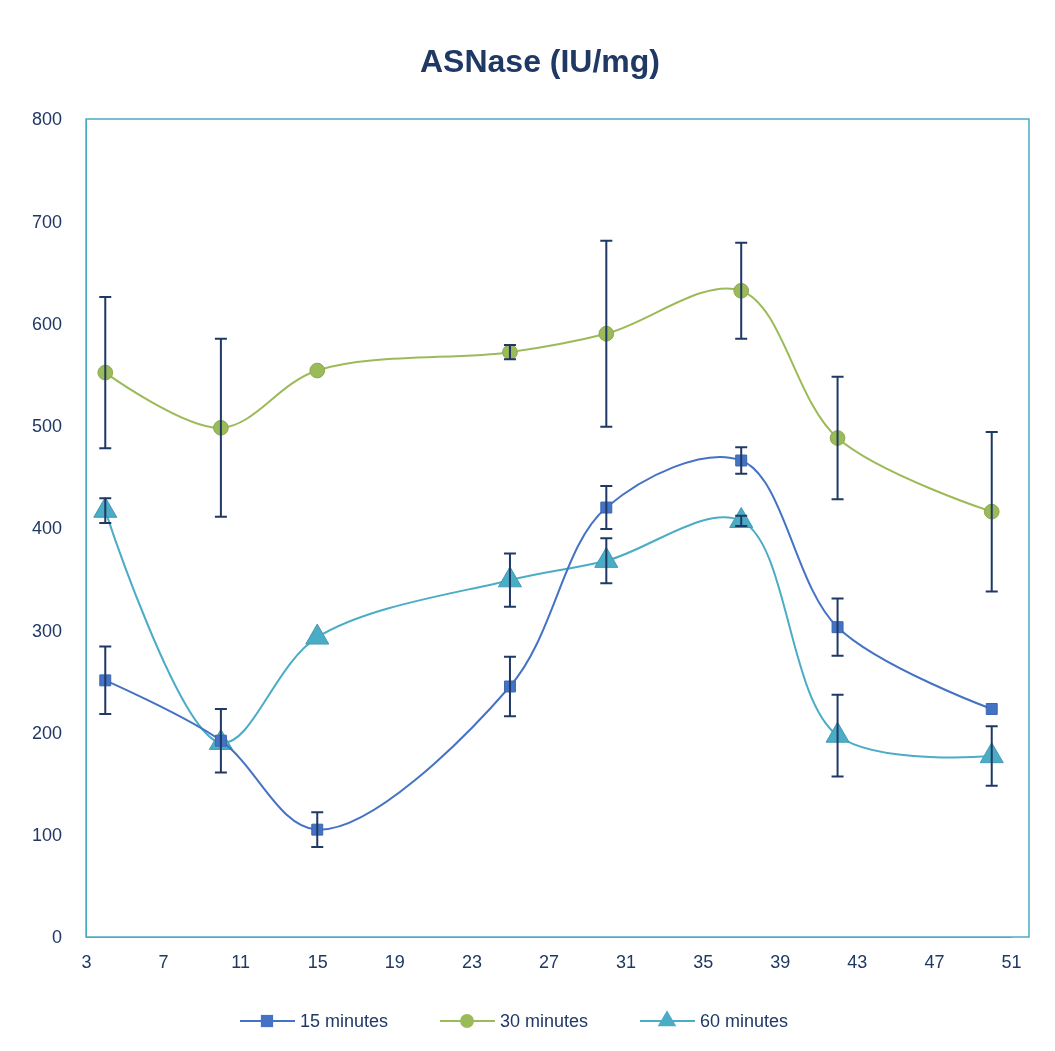 This screenshot has width=1055, height=1051. Describe the element at coordinates (86, 961) in the screenshot. I see `x-tick-label: 3` at that location.